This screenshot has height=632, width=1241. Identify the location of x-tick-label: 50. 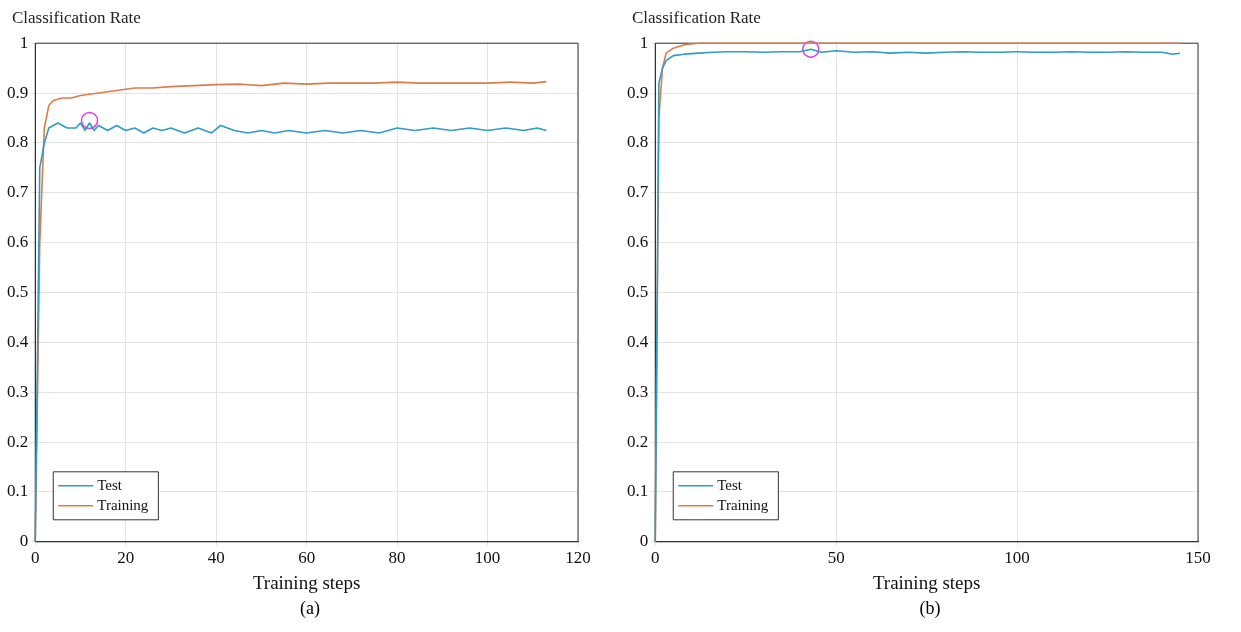
(836, 558).